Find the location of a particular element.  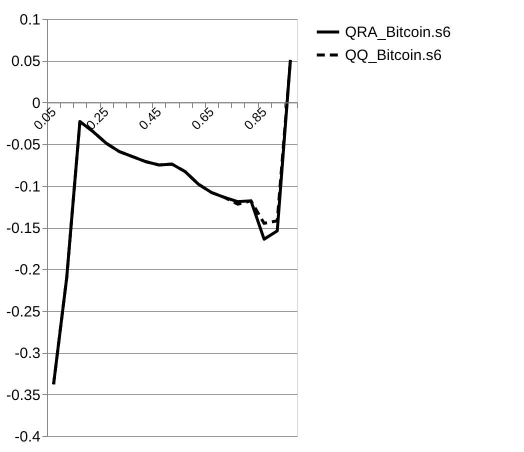

y-tick-label: -0.15 is located at coordinates (23, 228).